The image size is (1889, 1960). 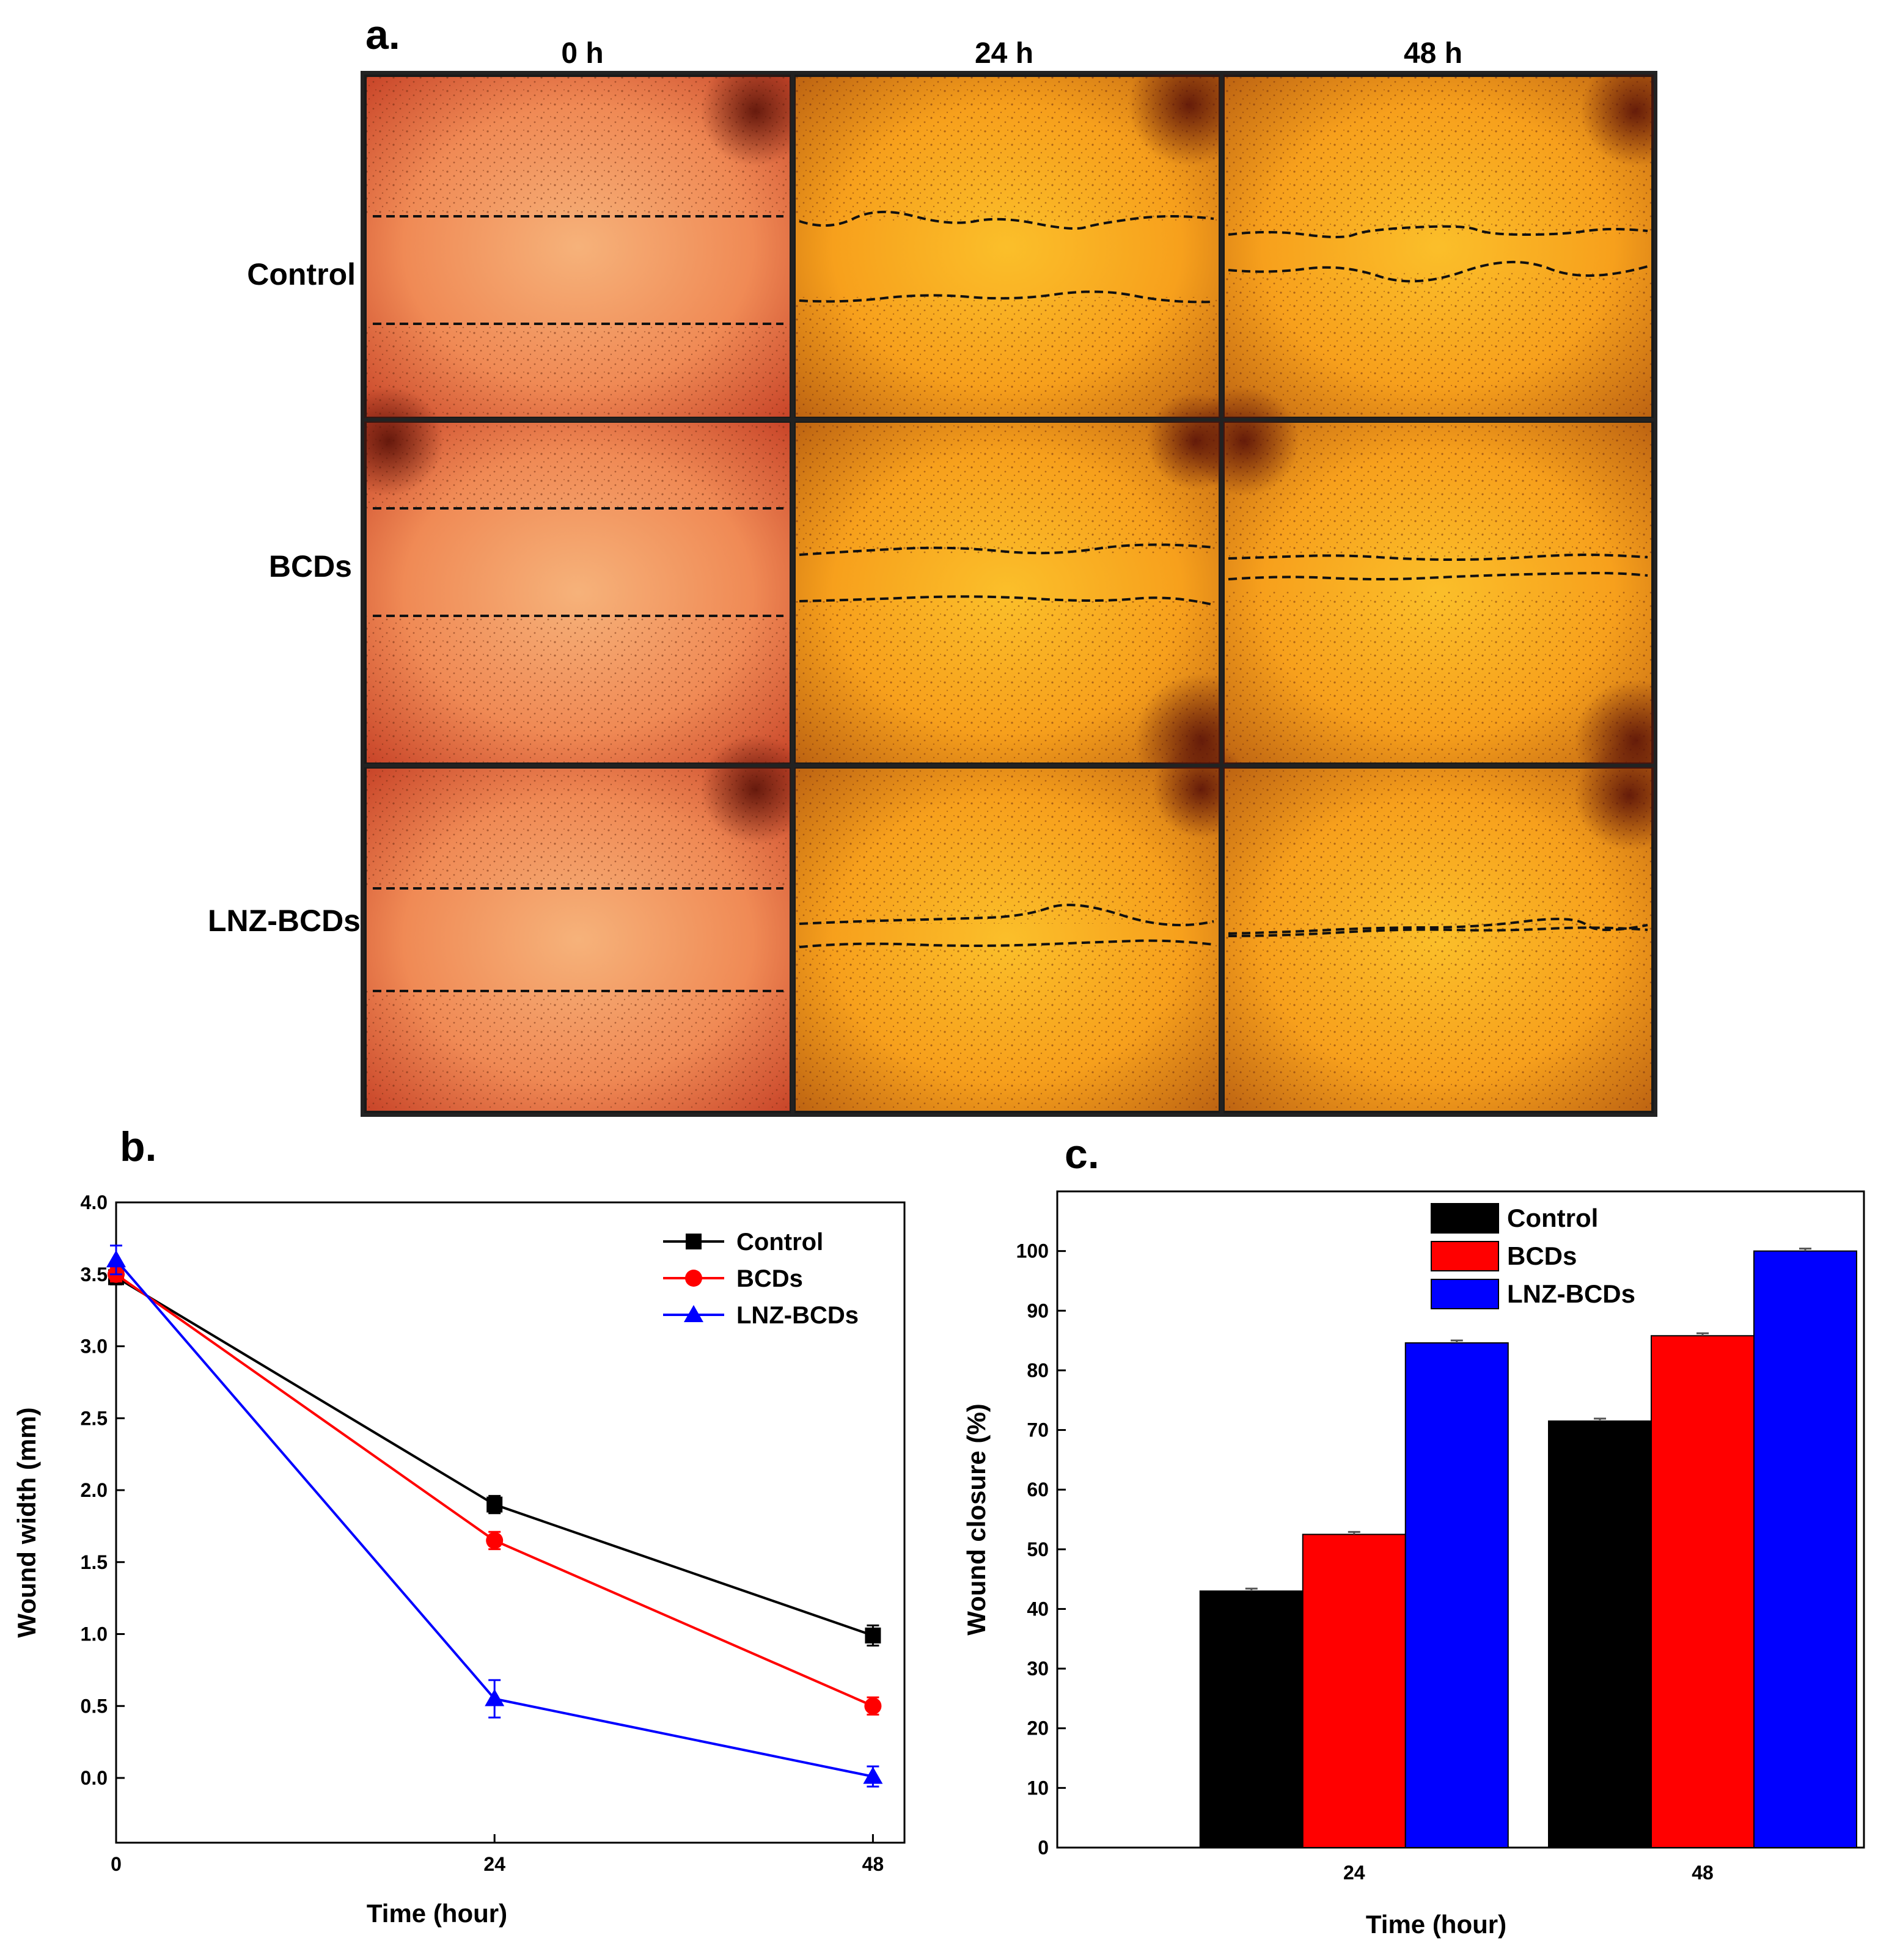 I want to click on column-header-48h: 48 h, so click(x=1433, y=54).